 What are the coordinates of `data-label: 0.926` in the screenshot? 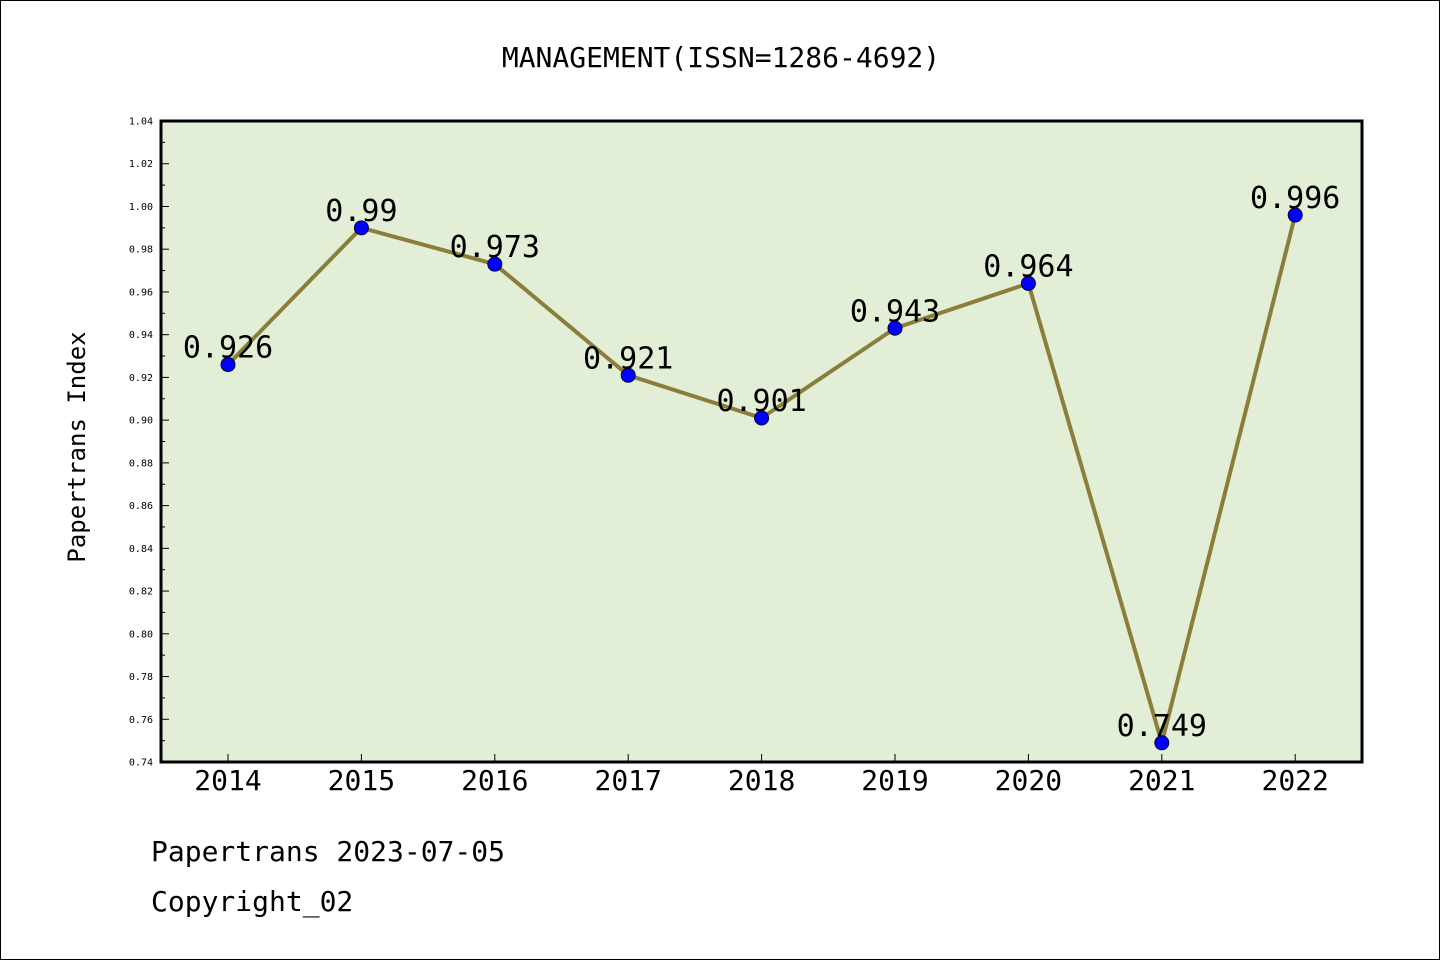 It's located at (228, 348).